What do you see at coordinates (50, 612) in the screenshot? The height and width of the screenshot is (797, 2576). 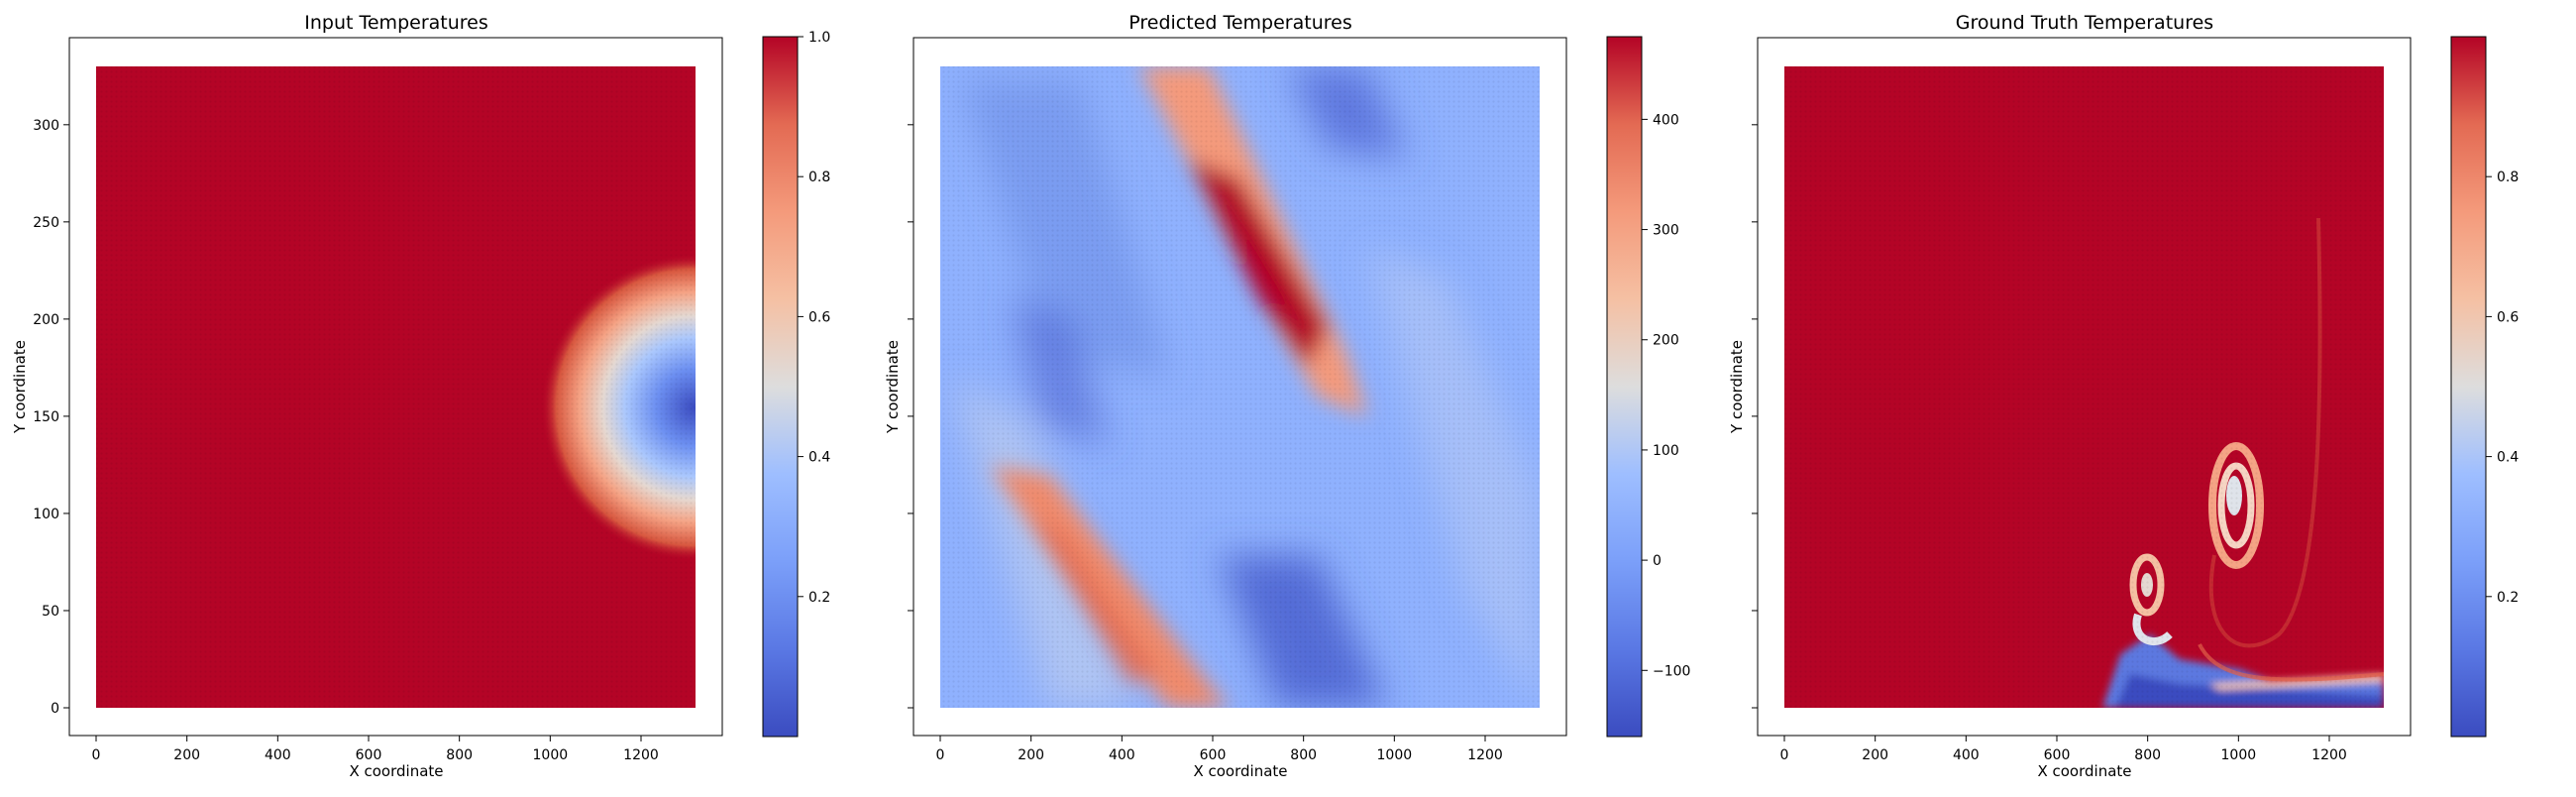 I see `y-tick-label: 50` at bounding box center [50, 612].